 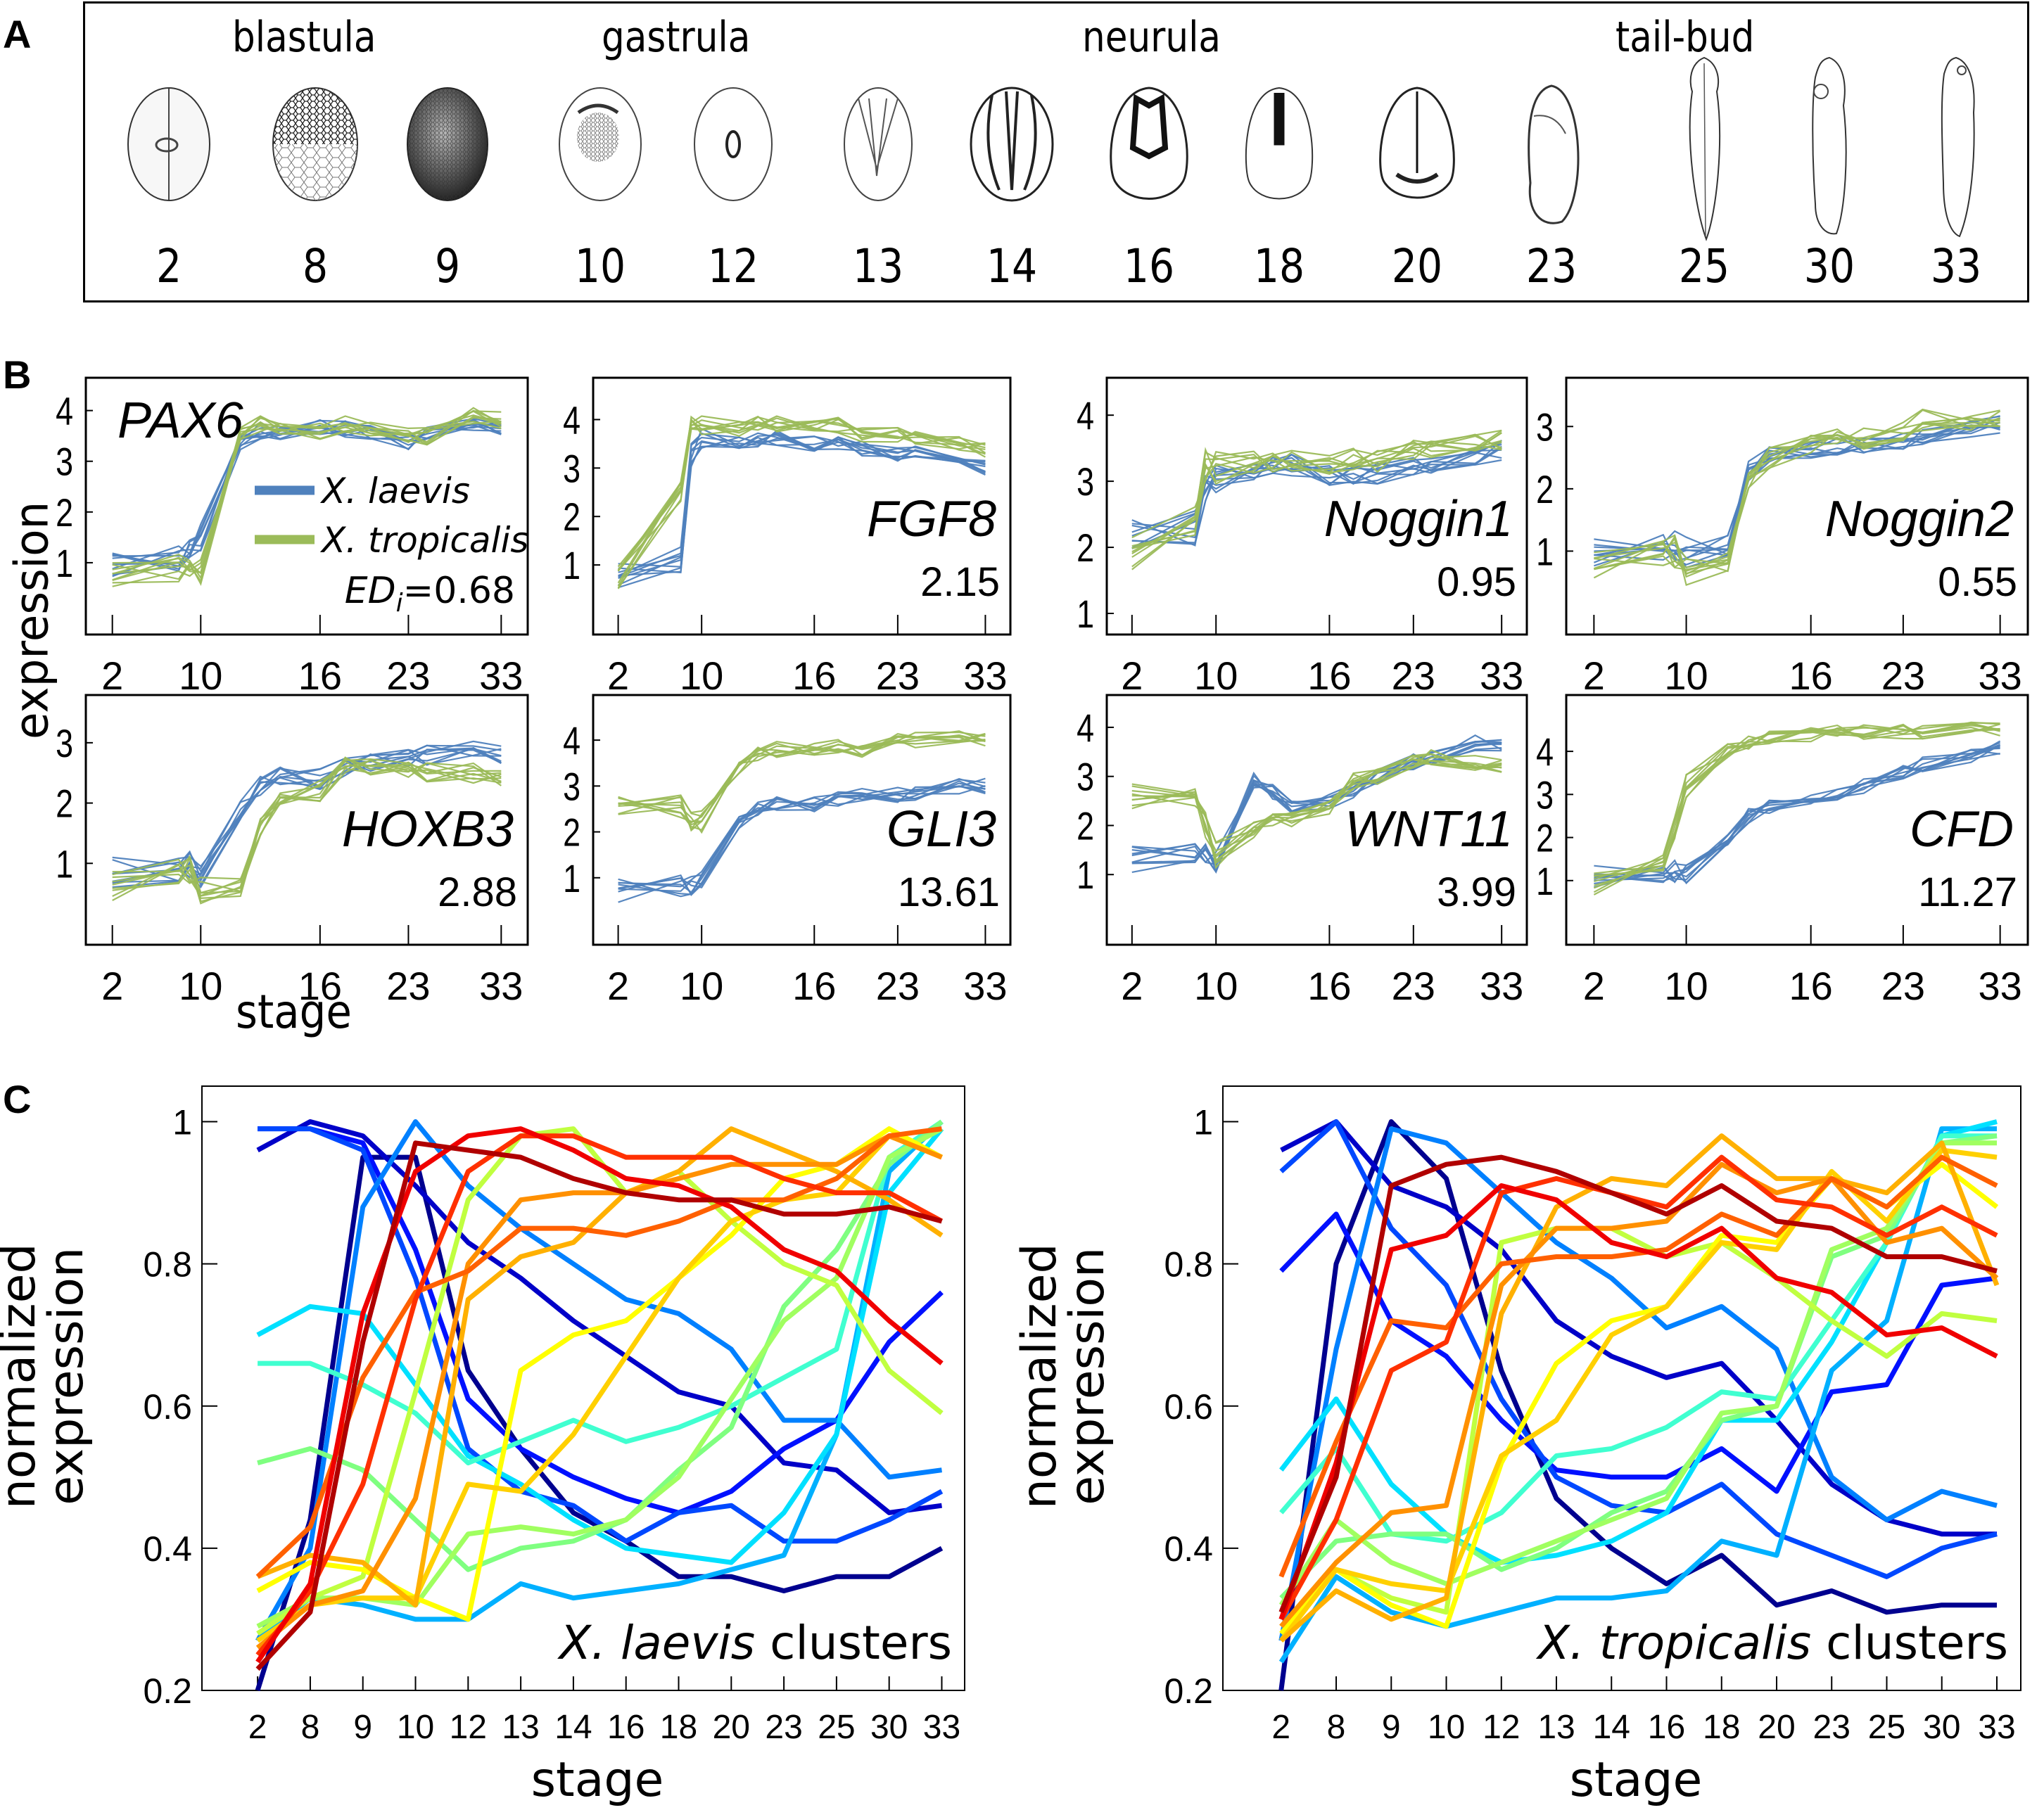 What do you see at coordinates (731, 1728) in the screenshot?
I see `x-tick-label: 20` at bounding box center [731, 1728].